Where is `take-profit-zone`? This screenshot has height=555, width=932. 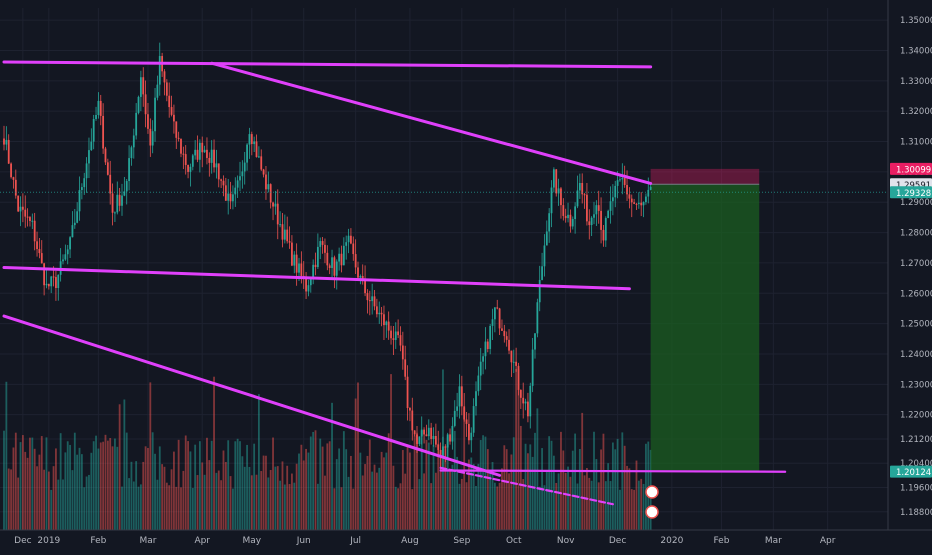 take-profit-zone is located at coordinates (705, 328).